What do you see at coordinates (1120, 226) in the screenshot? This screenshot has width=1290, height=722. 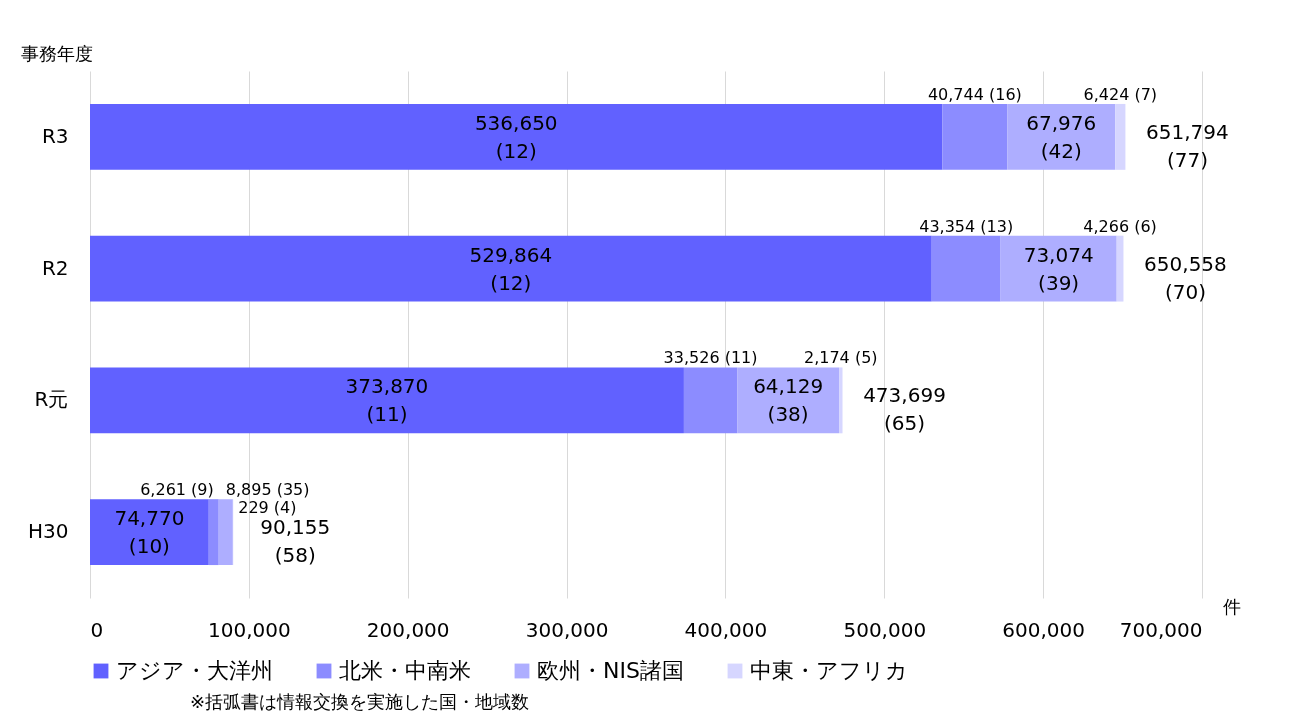 I see `data-label: 4,266 (6)` at bounding box center [1120, 226].